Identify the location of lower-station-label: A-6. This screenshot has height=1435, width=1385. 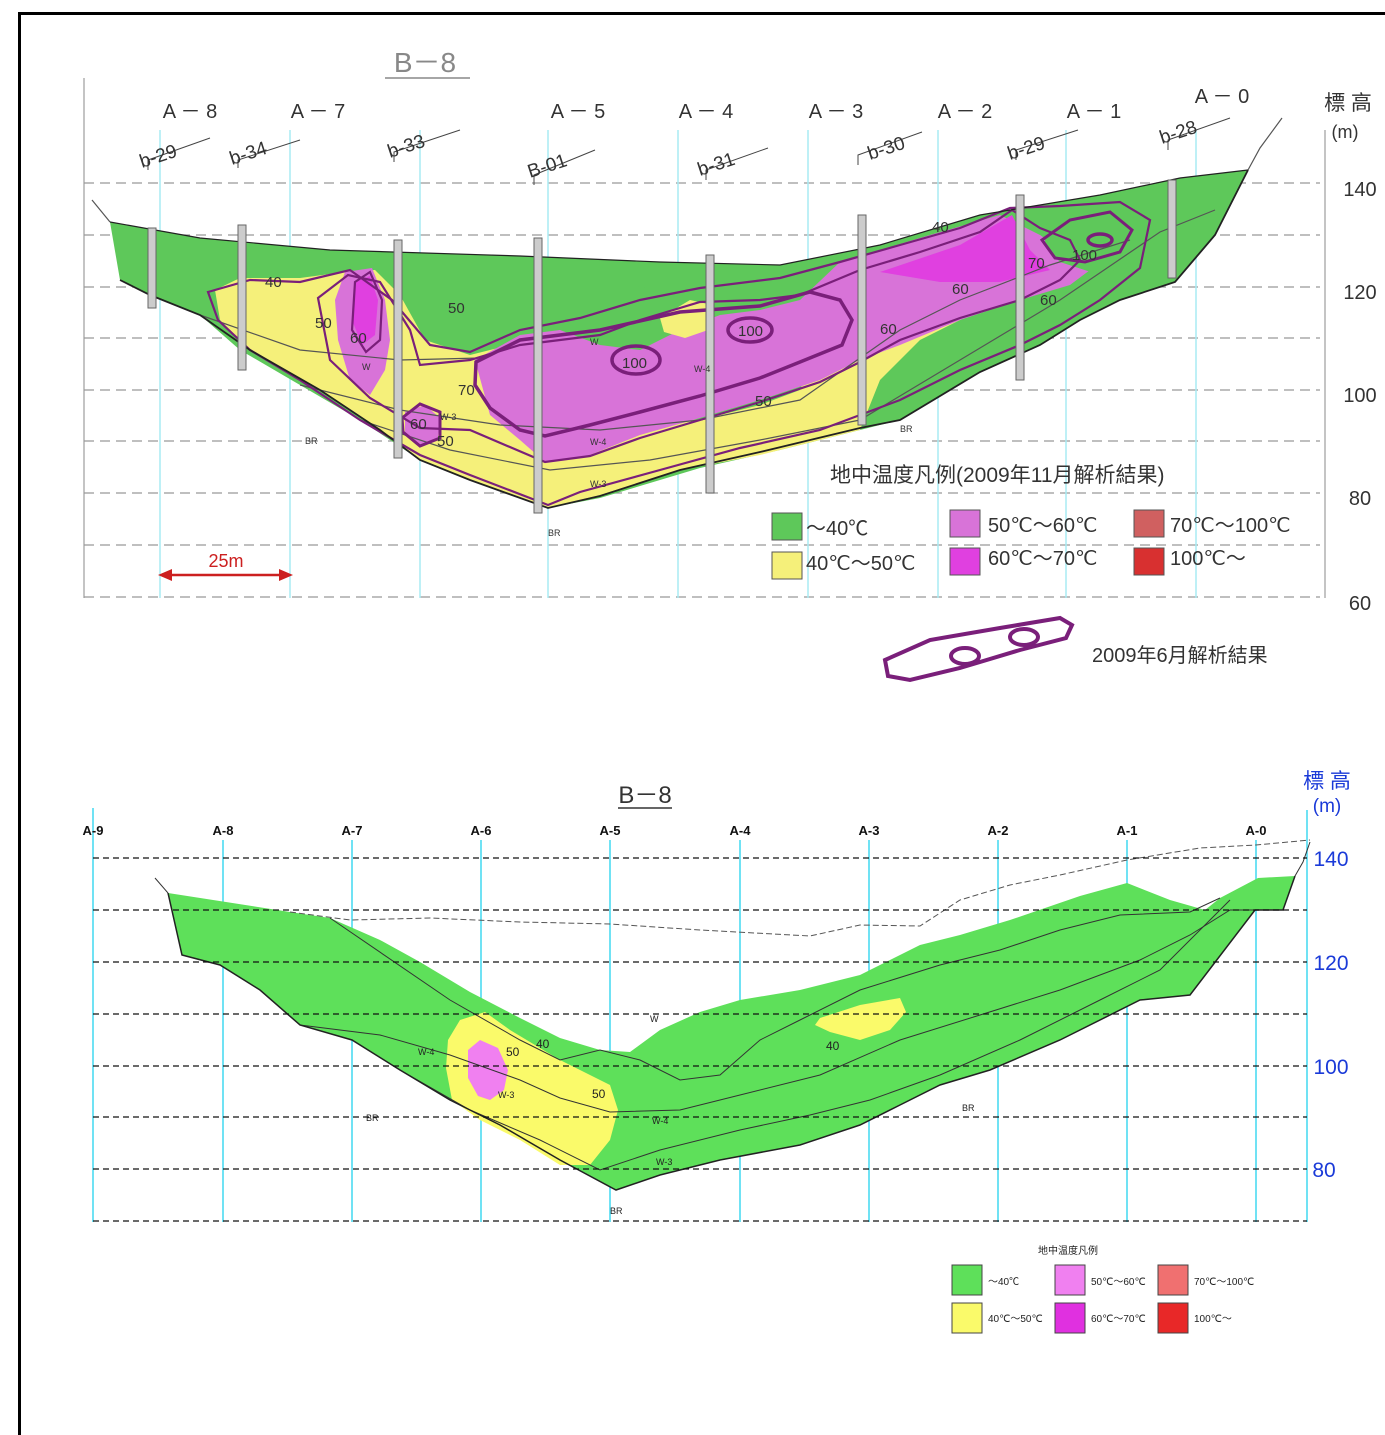
(481, 830).